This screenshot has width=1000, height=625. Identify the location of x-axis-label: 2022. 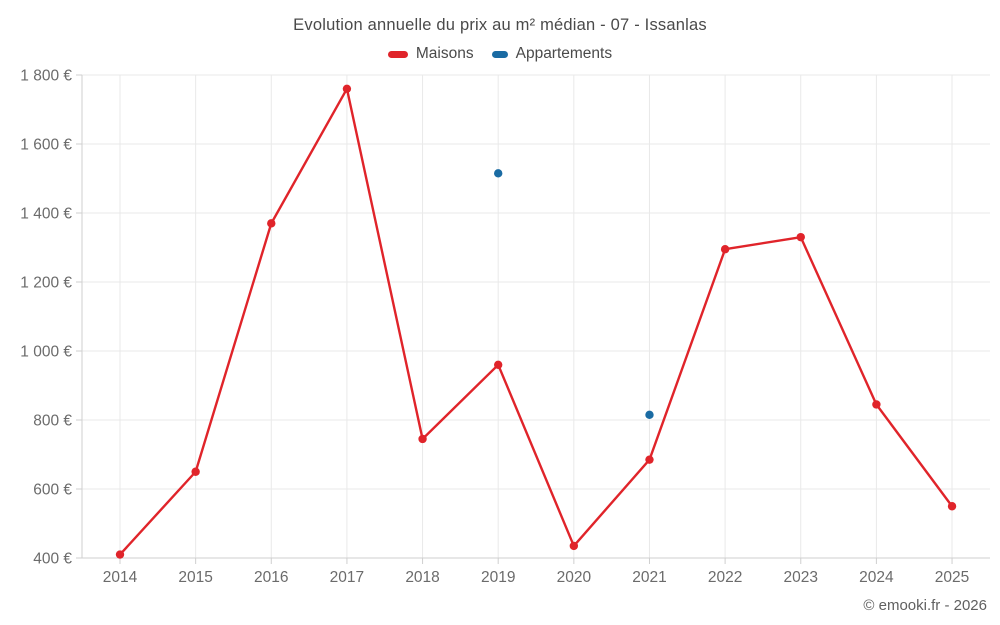
(725, 577).